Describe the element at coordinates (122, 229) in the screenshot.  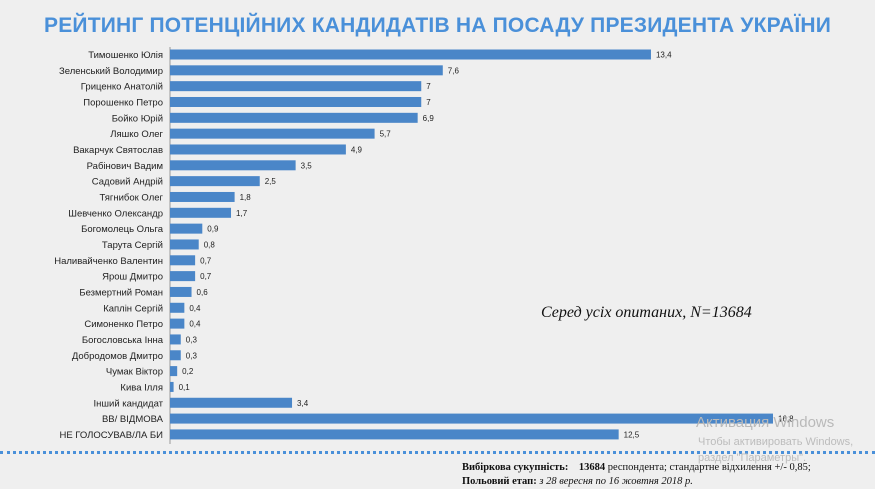
I see `category-label: Богомолець Ольга` at that location.